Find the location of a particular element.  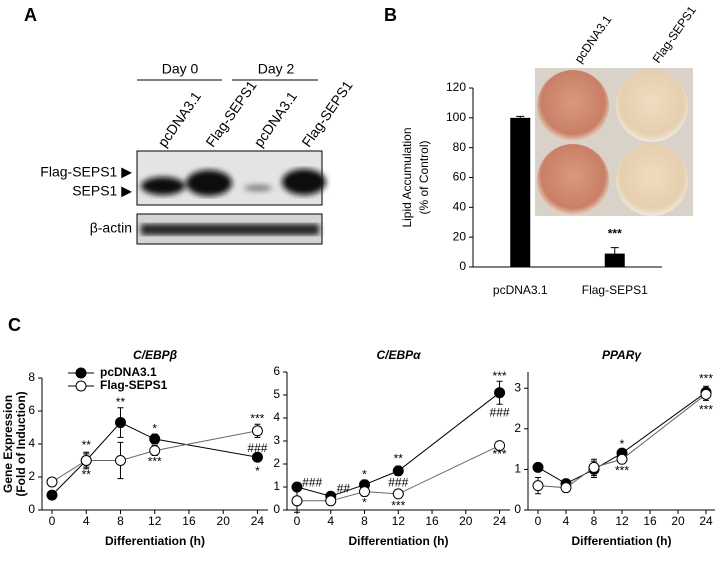

y-tick-label: 100 is located at coordinates (456, 117).